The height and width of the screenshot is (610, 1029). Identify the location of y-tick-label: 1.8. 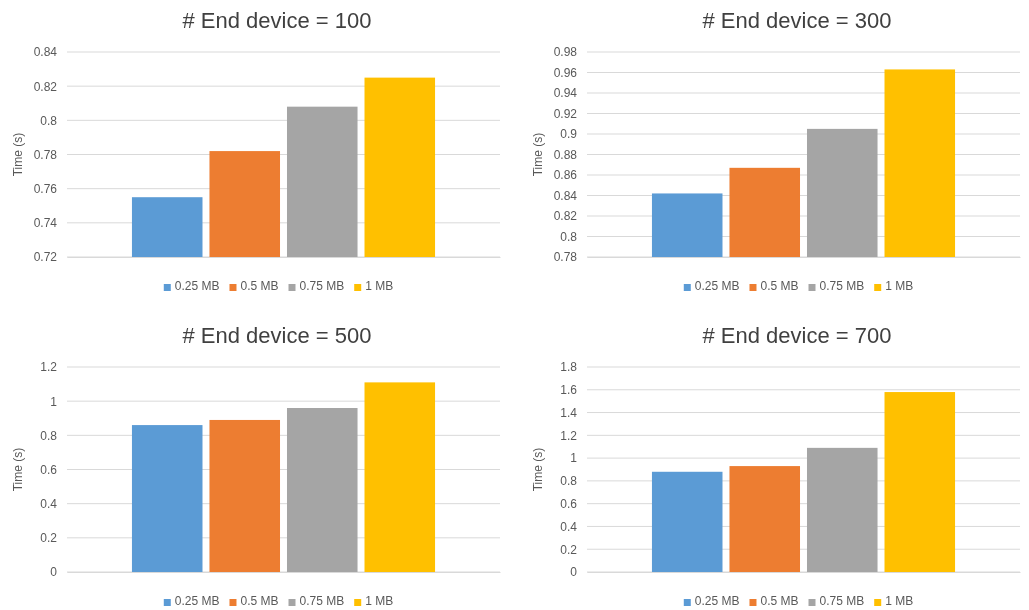
(569, 367).